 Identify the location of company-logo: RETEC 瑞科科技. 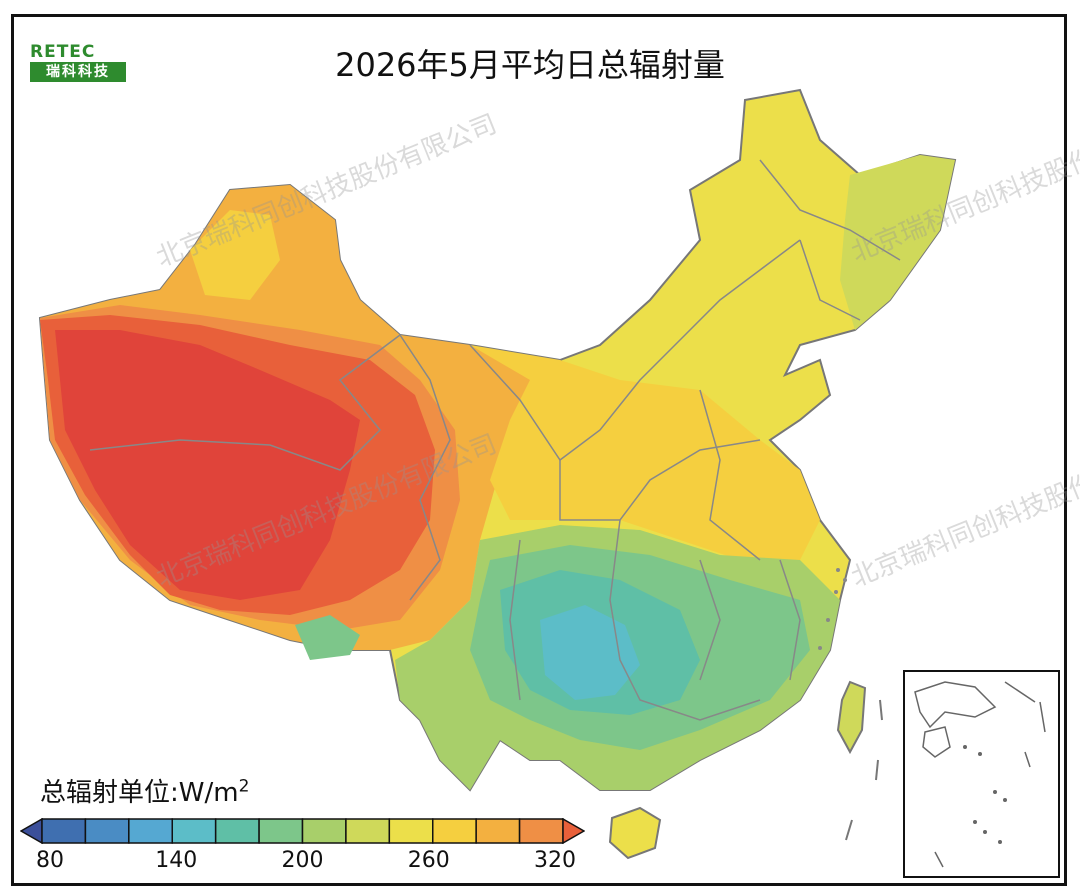
(79, 63).